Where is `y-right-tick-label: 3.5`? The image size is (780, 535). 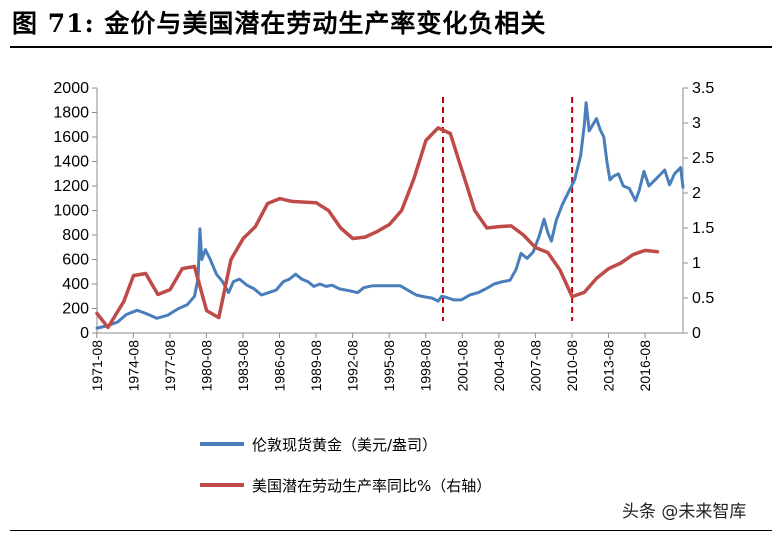
y-right-tick-label: 3.5 is located at coordinates (703, 88).